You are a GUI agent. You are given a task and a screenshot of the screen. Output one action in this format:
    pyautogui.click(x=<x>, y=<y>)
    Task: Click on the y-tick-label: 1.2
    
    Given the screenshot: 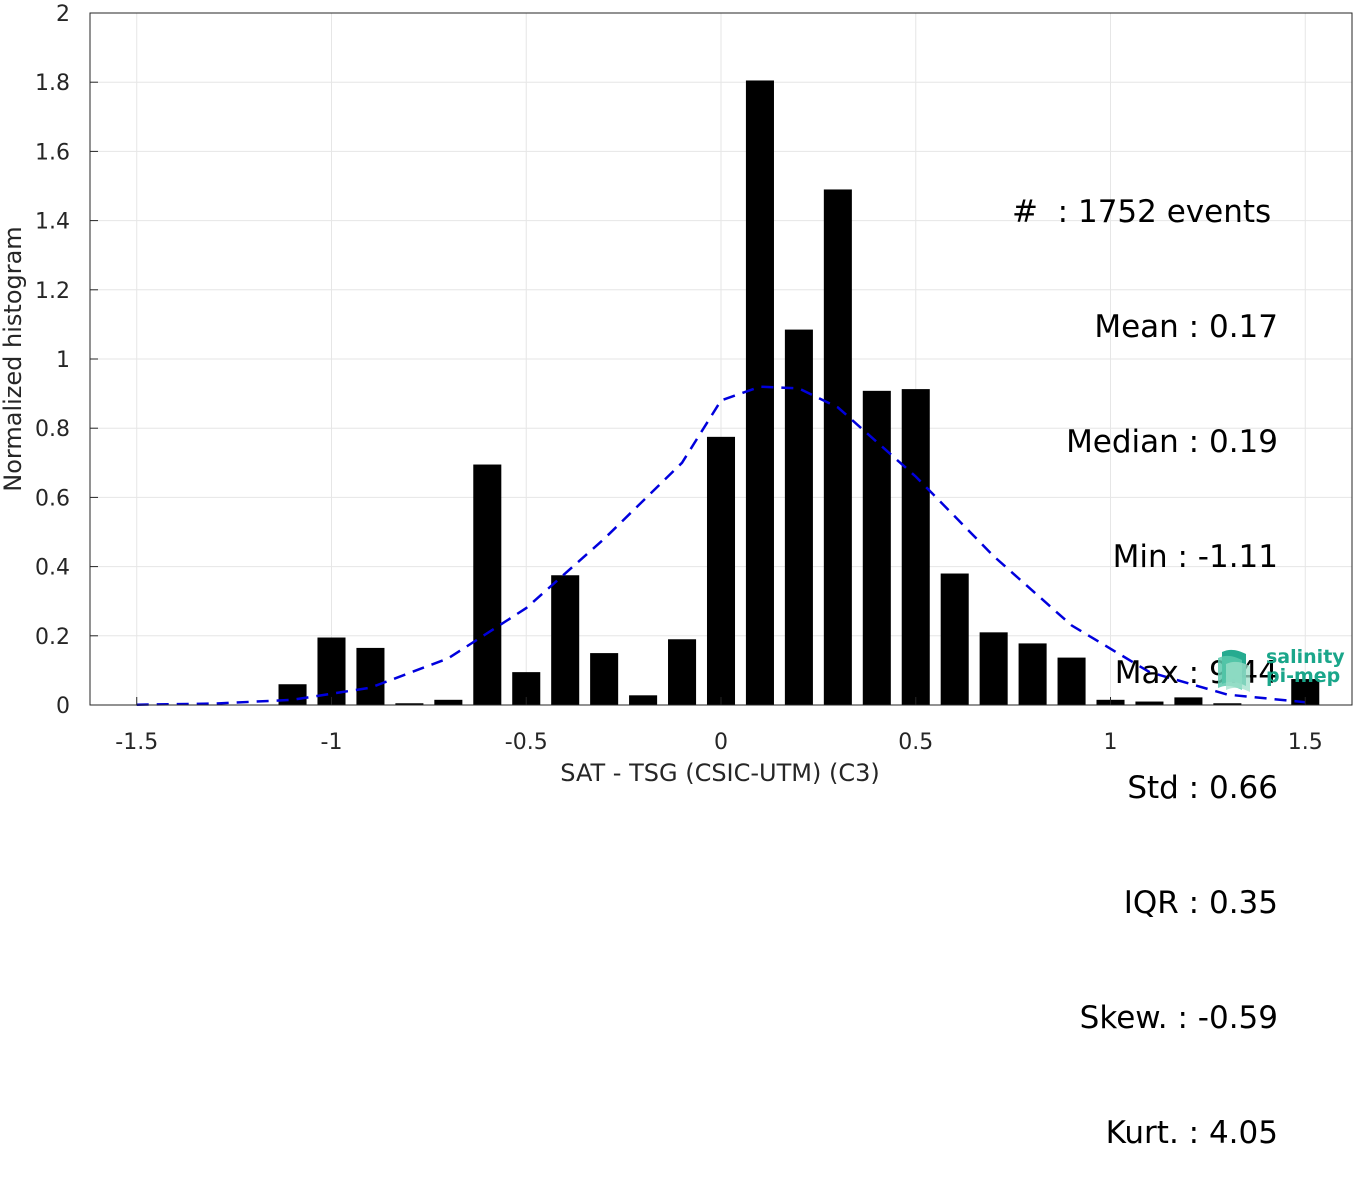 What is the action you would take?
    pyautogui.click(x=52, y=291)
    